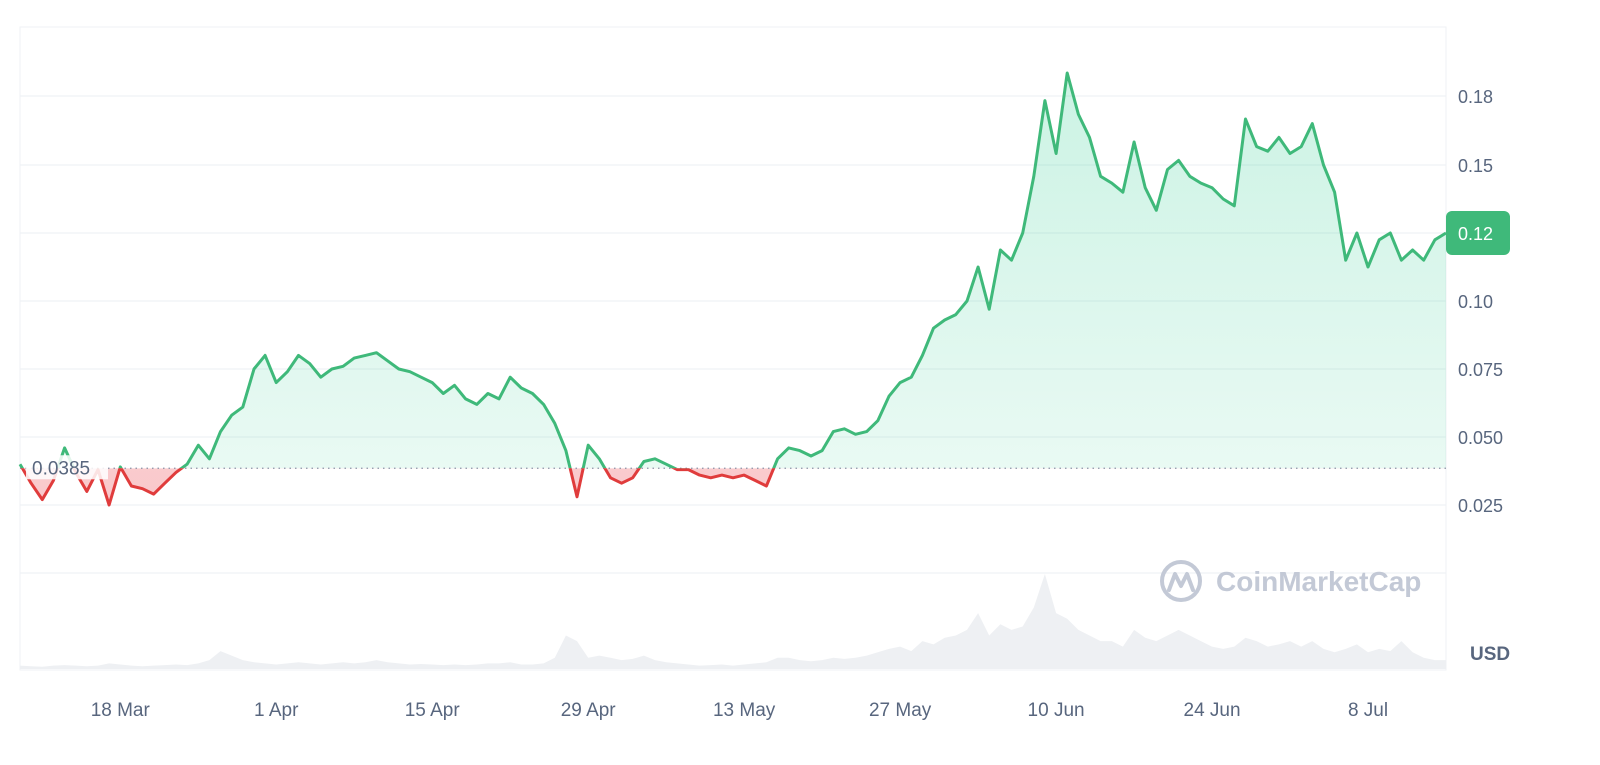  What do you see at coordinates (276, 710) in the screenshot?
I see `x-tick-label: 1 Apr` at bounding box center [276, 710].